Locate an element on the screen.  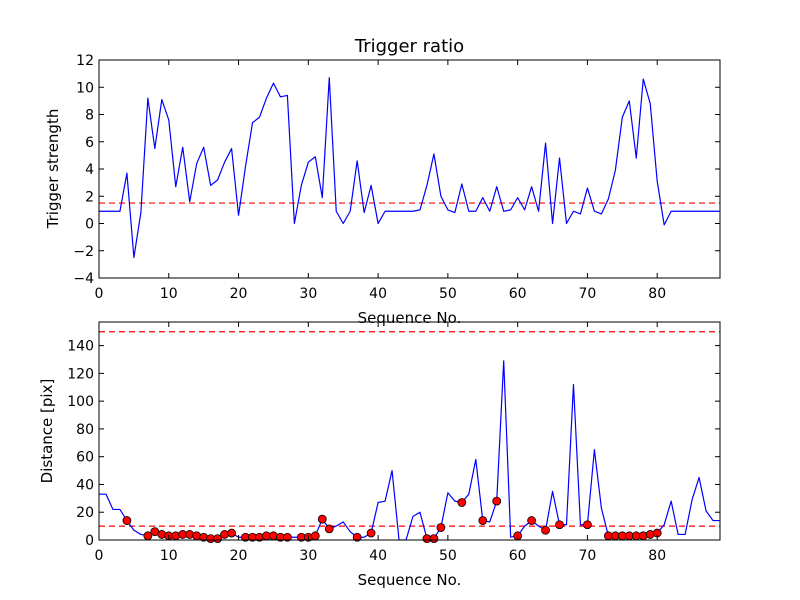
y-tick-label: 2 is located at coordinates (89, 197).